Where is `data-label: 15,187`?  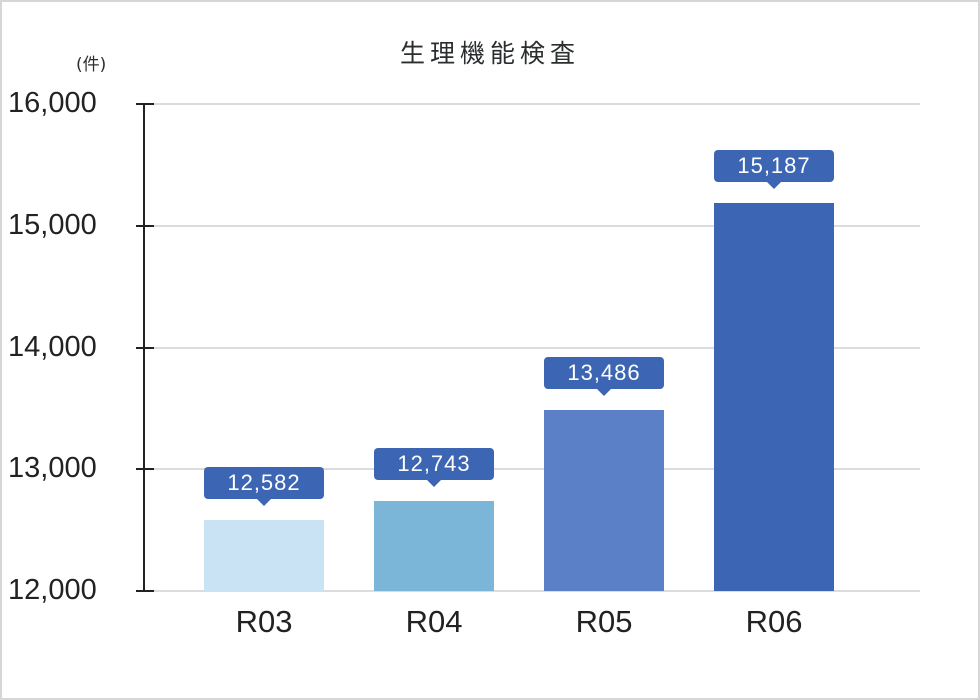 data-label: 15,187 is located at coordinates (774, 169).